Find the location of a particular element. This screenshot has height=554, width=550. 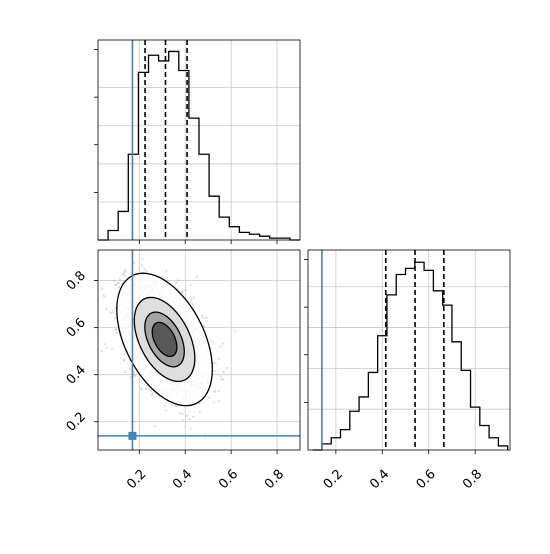

y-tick-label: 0.8 is located at coordinates (76, 280).